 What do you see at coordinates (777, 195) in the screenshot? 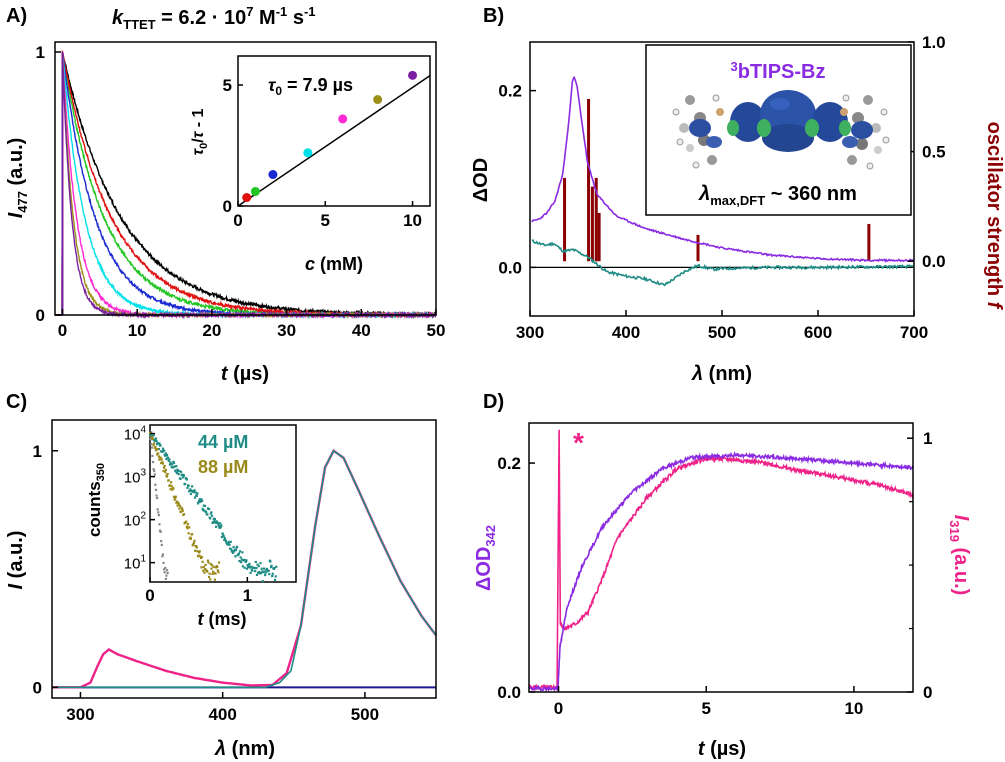
I see `inset-b-annotation: λmax,DFT ~ 360 nm` at bounding box center [777, 195].